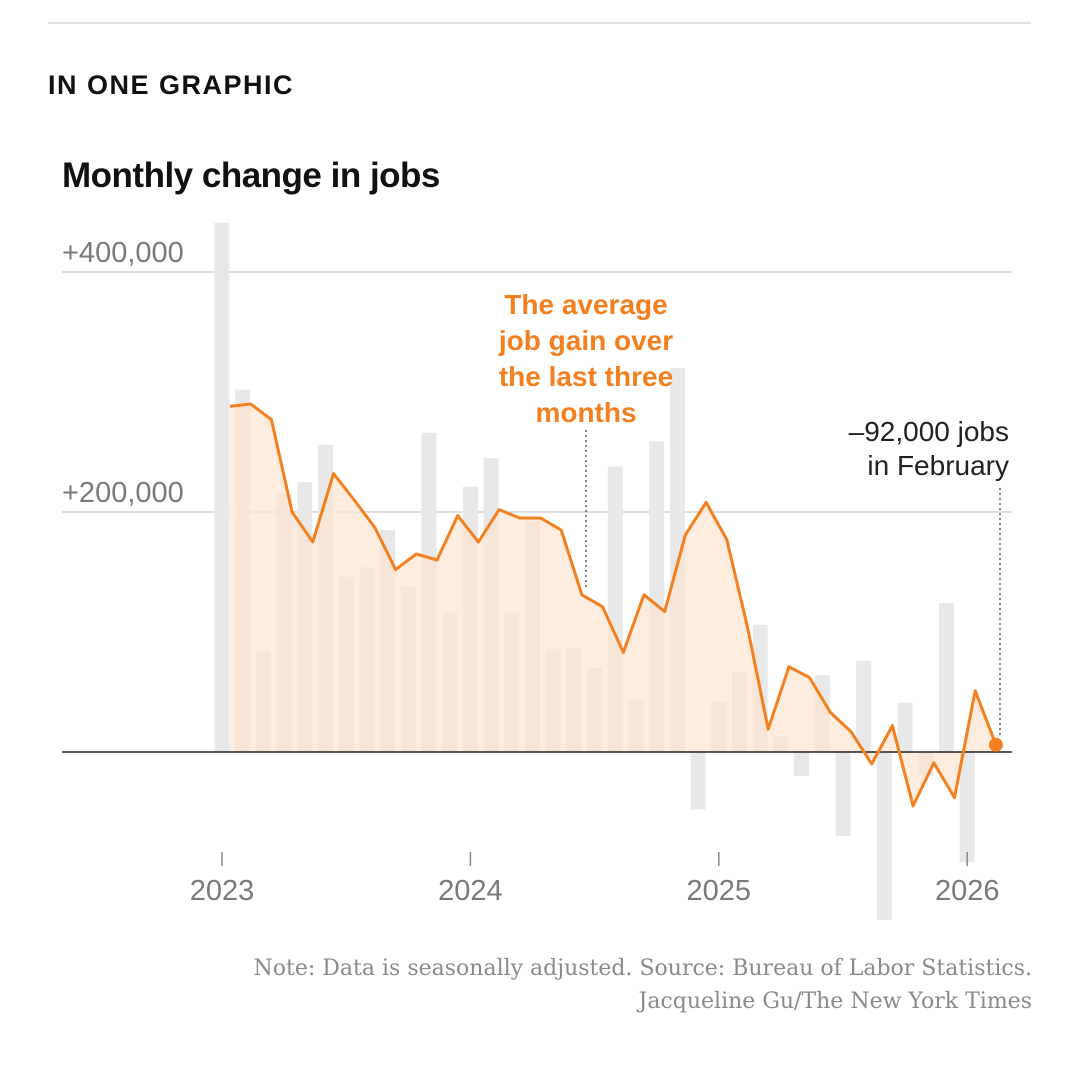 Image resolution: width=1070 pixels, height=1070 pixels. Describe the element at coordinates (929, 431) in the screenshot. I see `february-annotation-line: –92,000 jobs` at that location.